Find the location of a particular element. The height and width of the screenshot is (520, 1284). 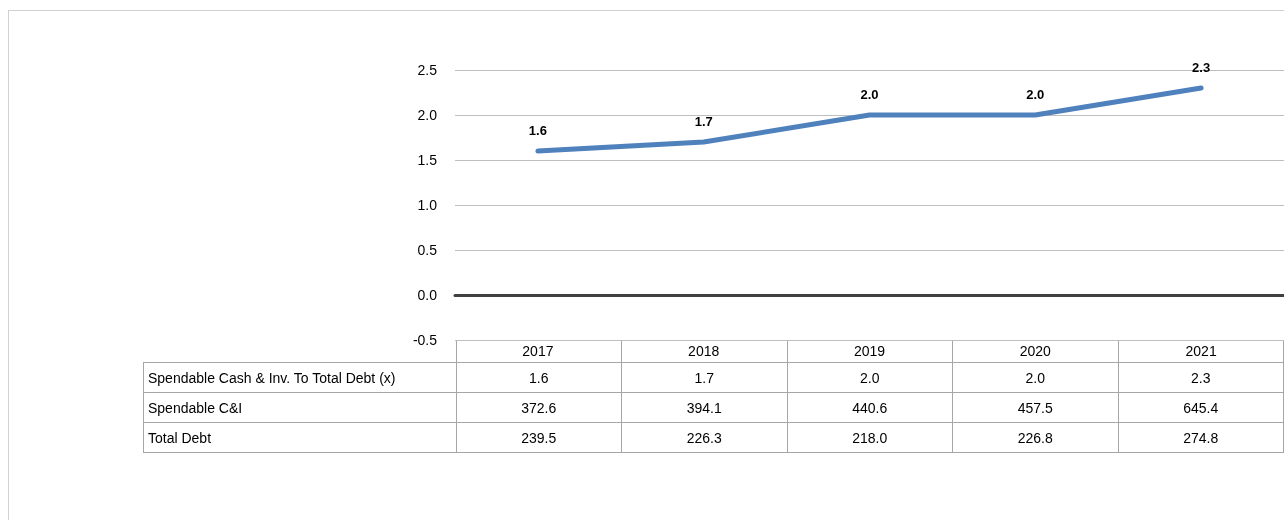

text: Spendable Cash & Inv. To Total Debt (x) is located at coordinates (299, 377).